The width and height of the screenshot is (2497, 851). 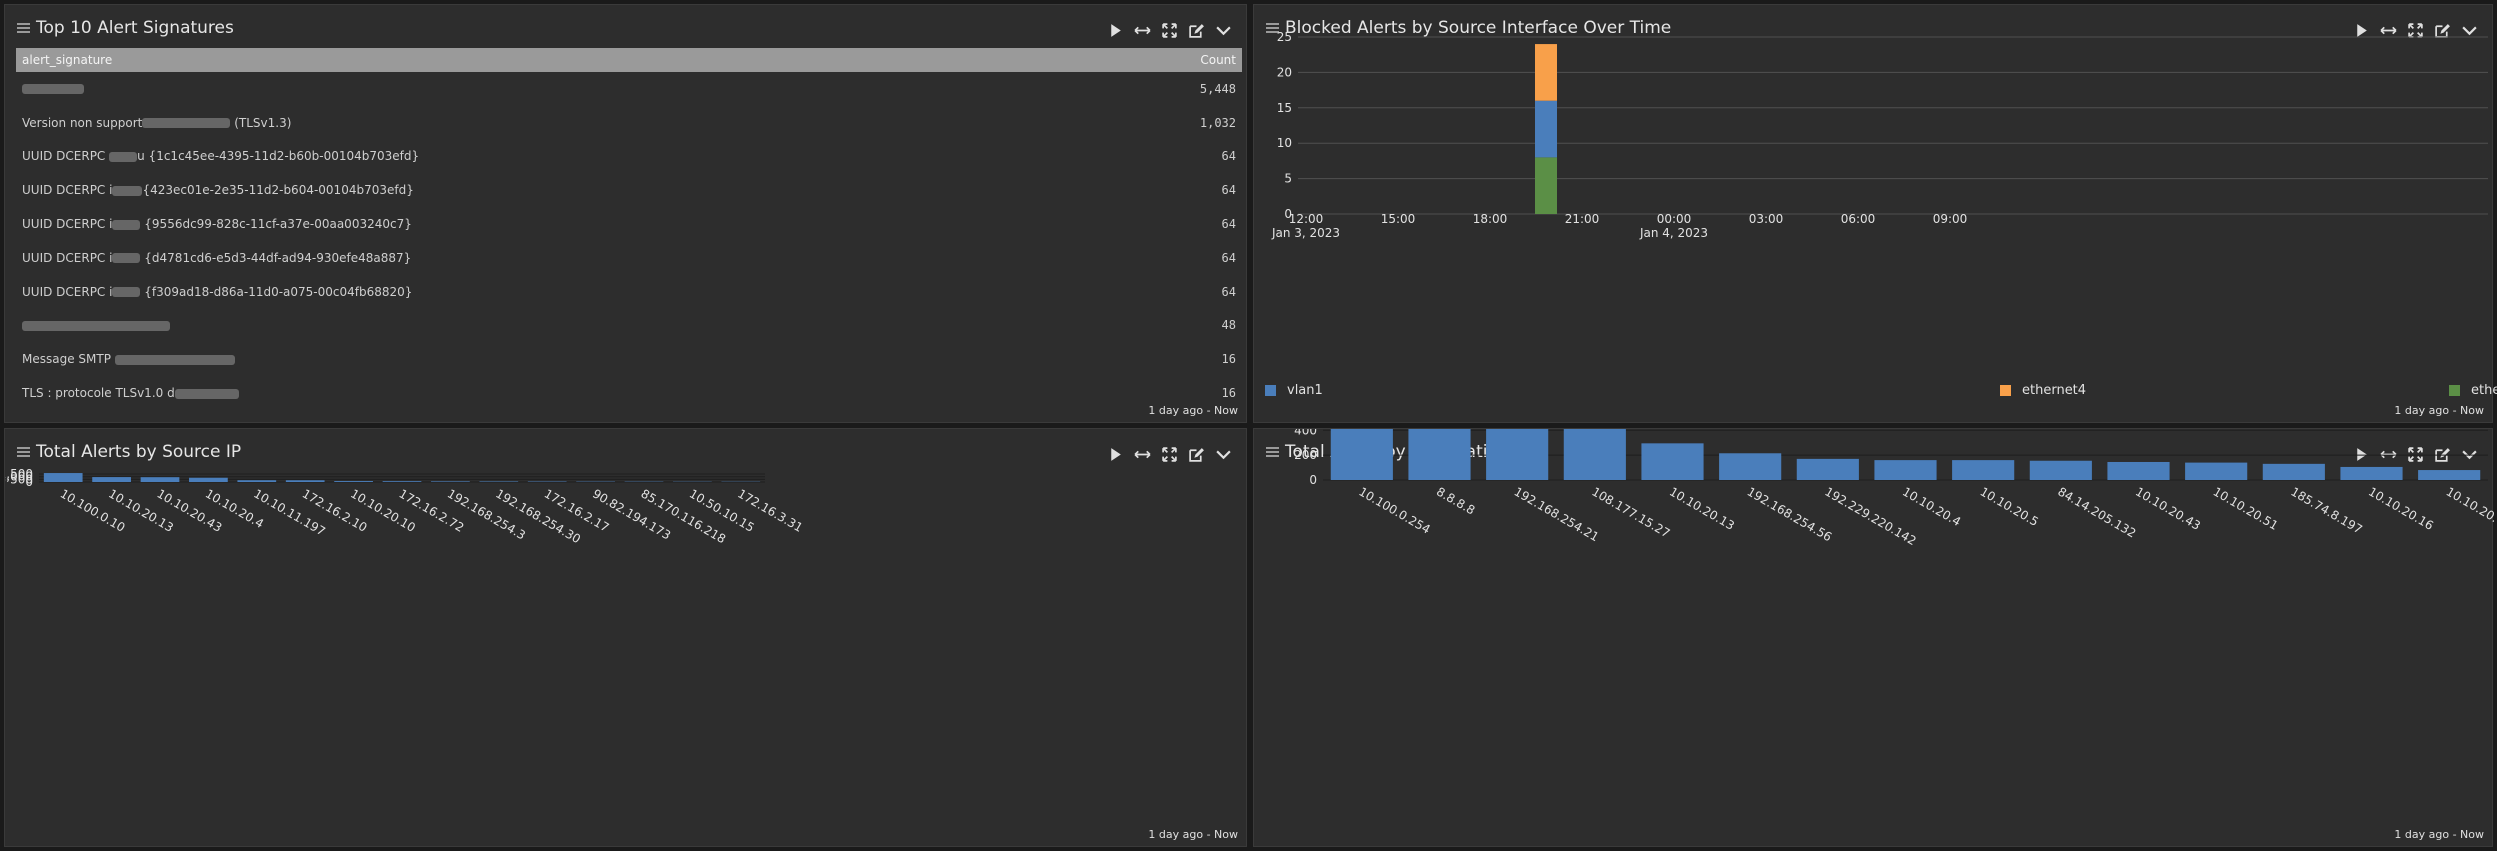 I want to click on y-tick-label: 25, so click(x=1284, y=37).